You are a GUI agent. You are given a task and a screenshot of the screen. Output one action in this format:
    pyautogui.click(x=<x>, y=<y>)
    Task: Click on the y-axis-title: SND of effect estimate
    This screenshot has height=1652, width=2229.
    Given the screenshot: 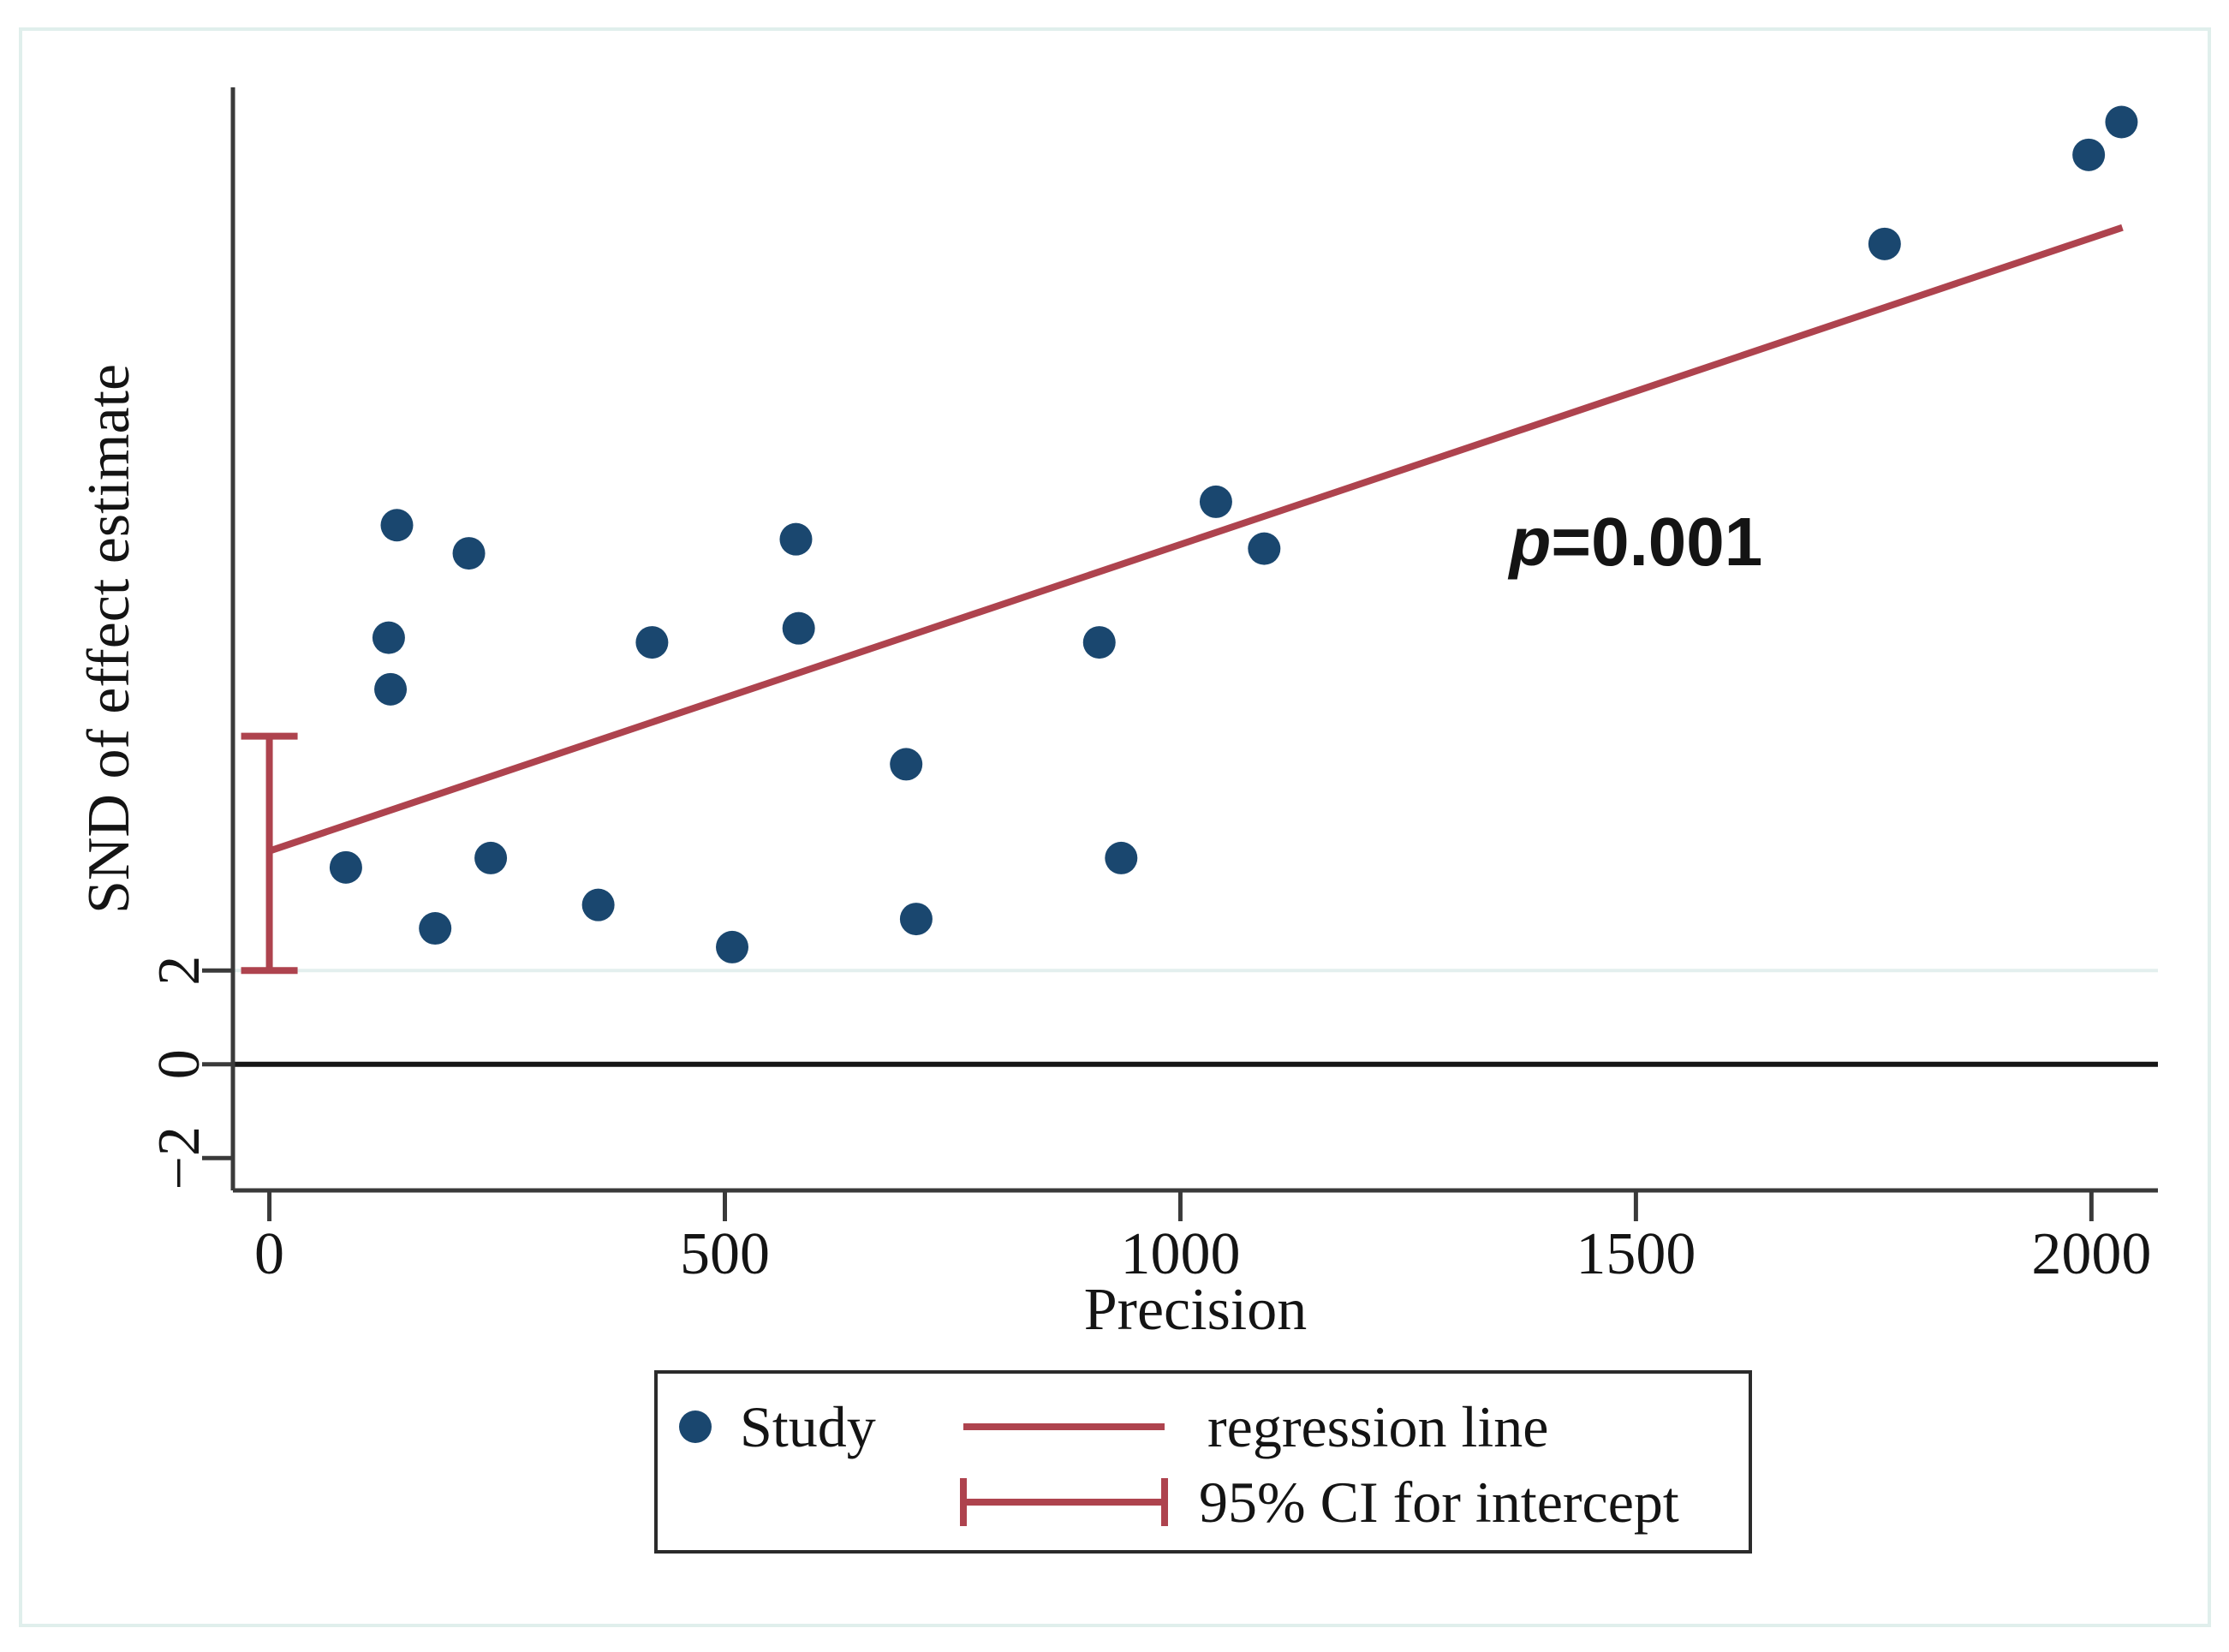 What is the action you would take?
    pyautogui.click(x=109, y=639)
    